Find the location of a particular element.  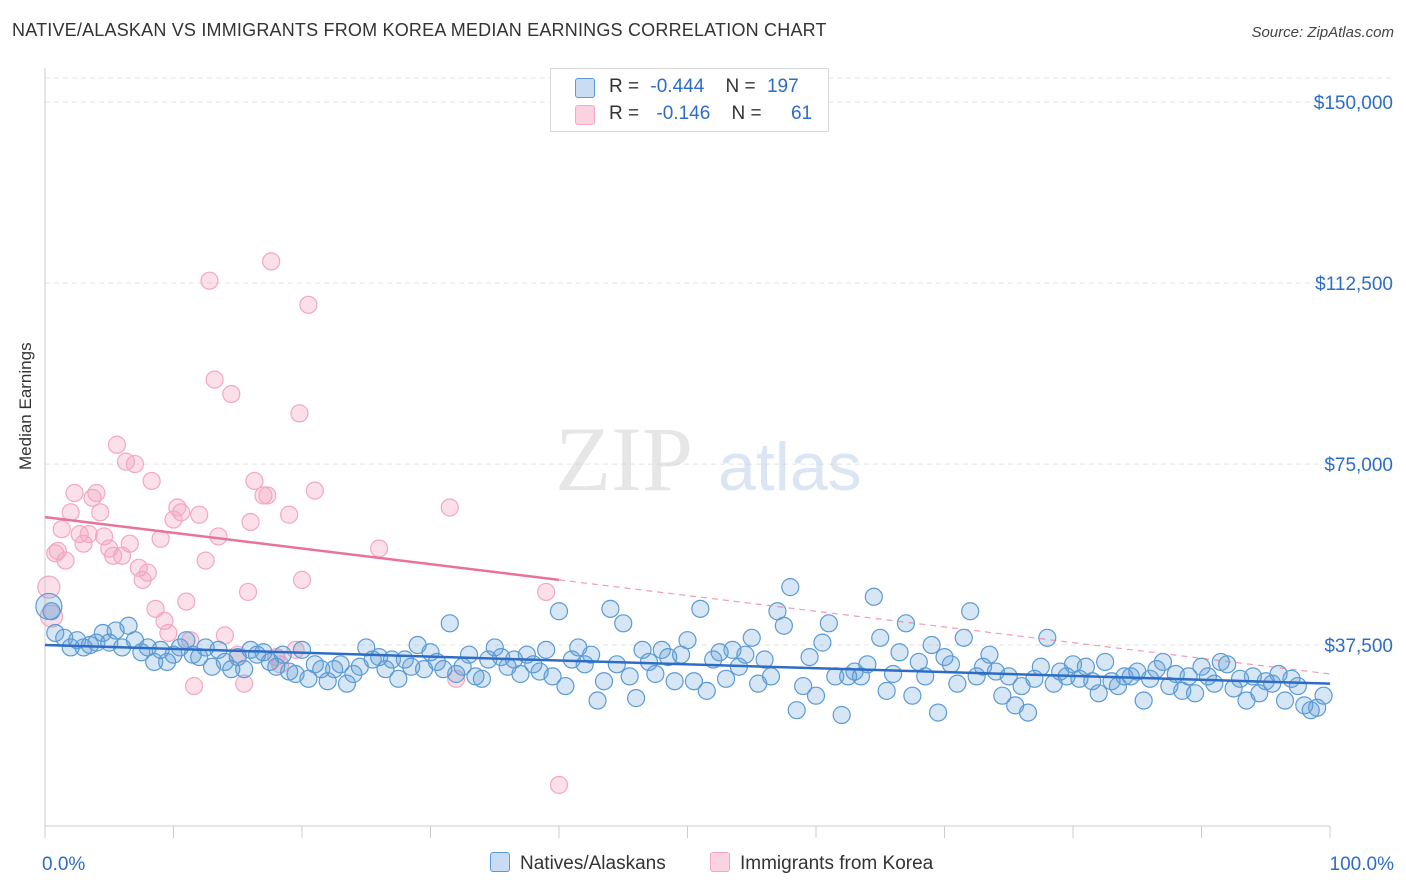

chart-source: Source: ZipAtlas.com is located at coordinates (1322, 32).